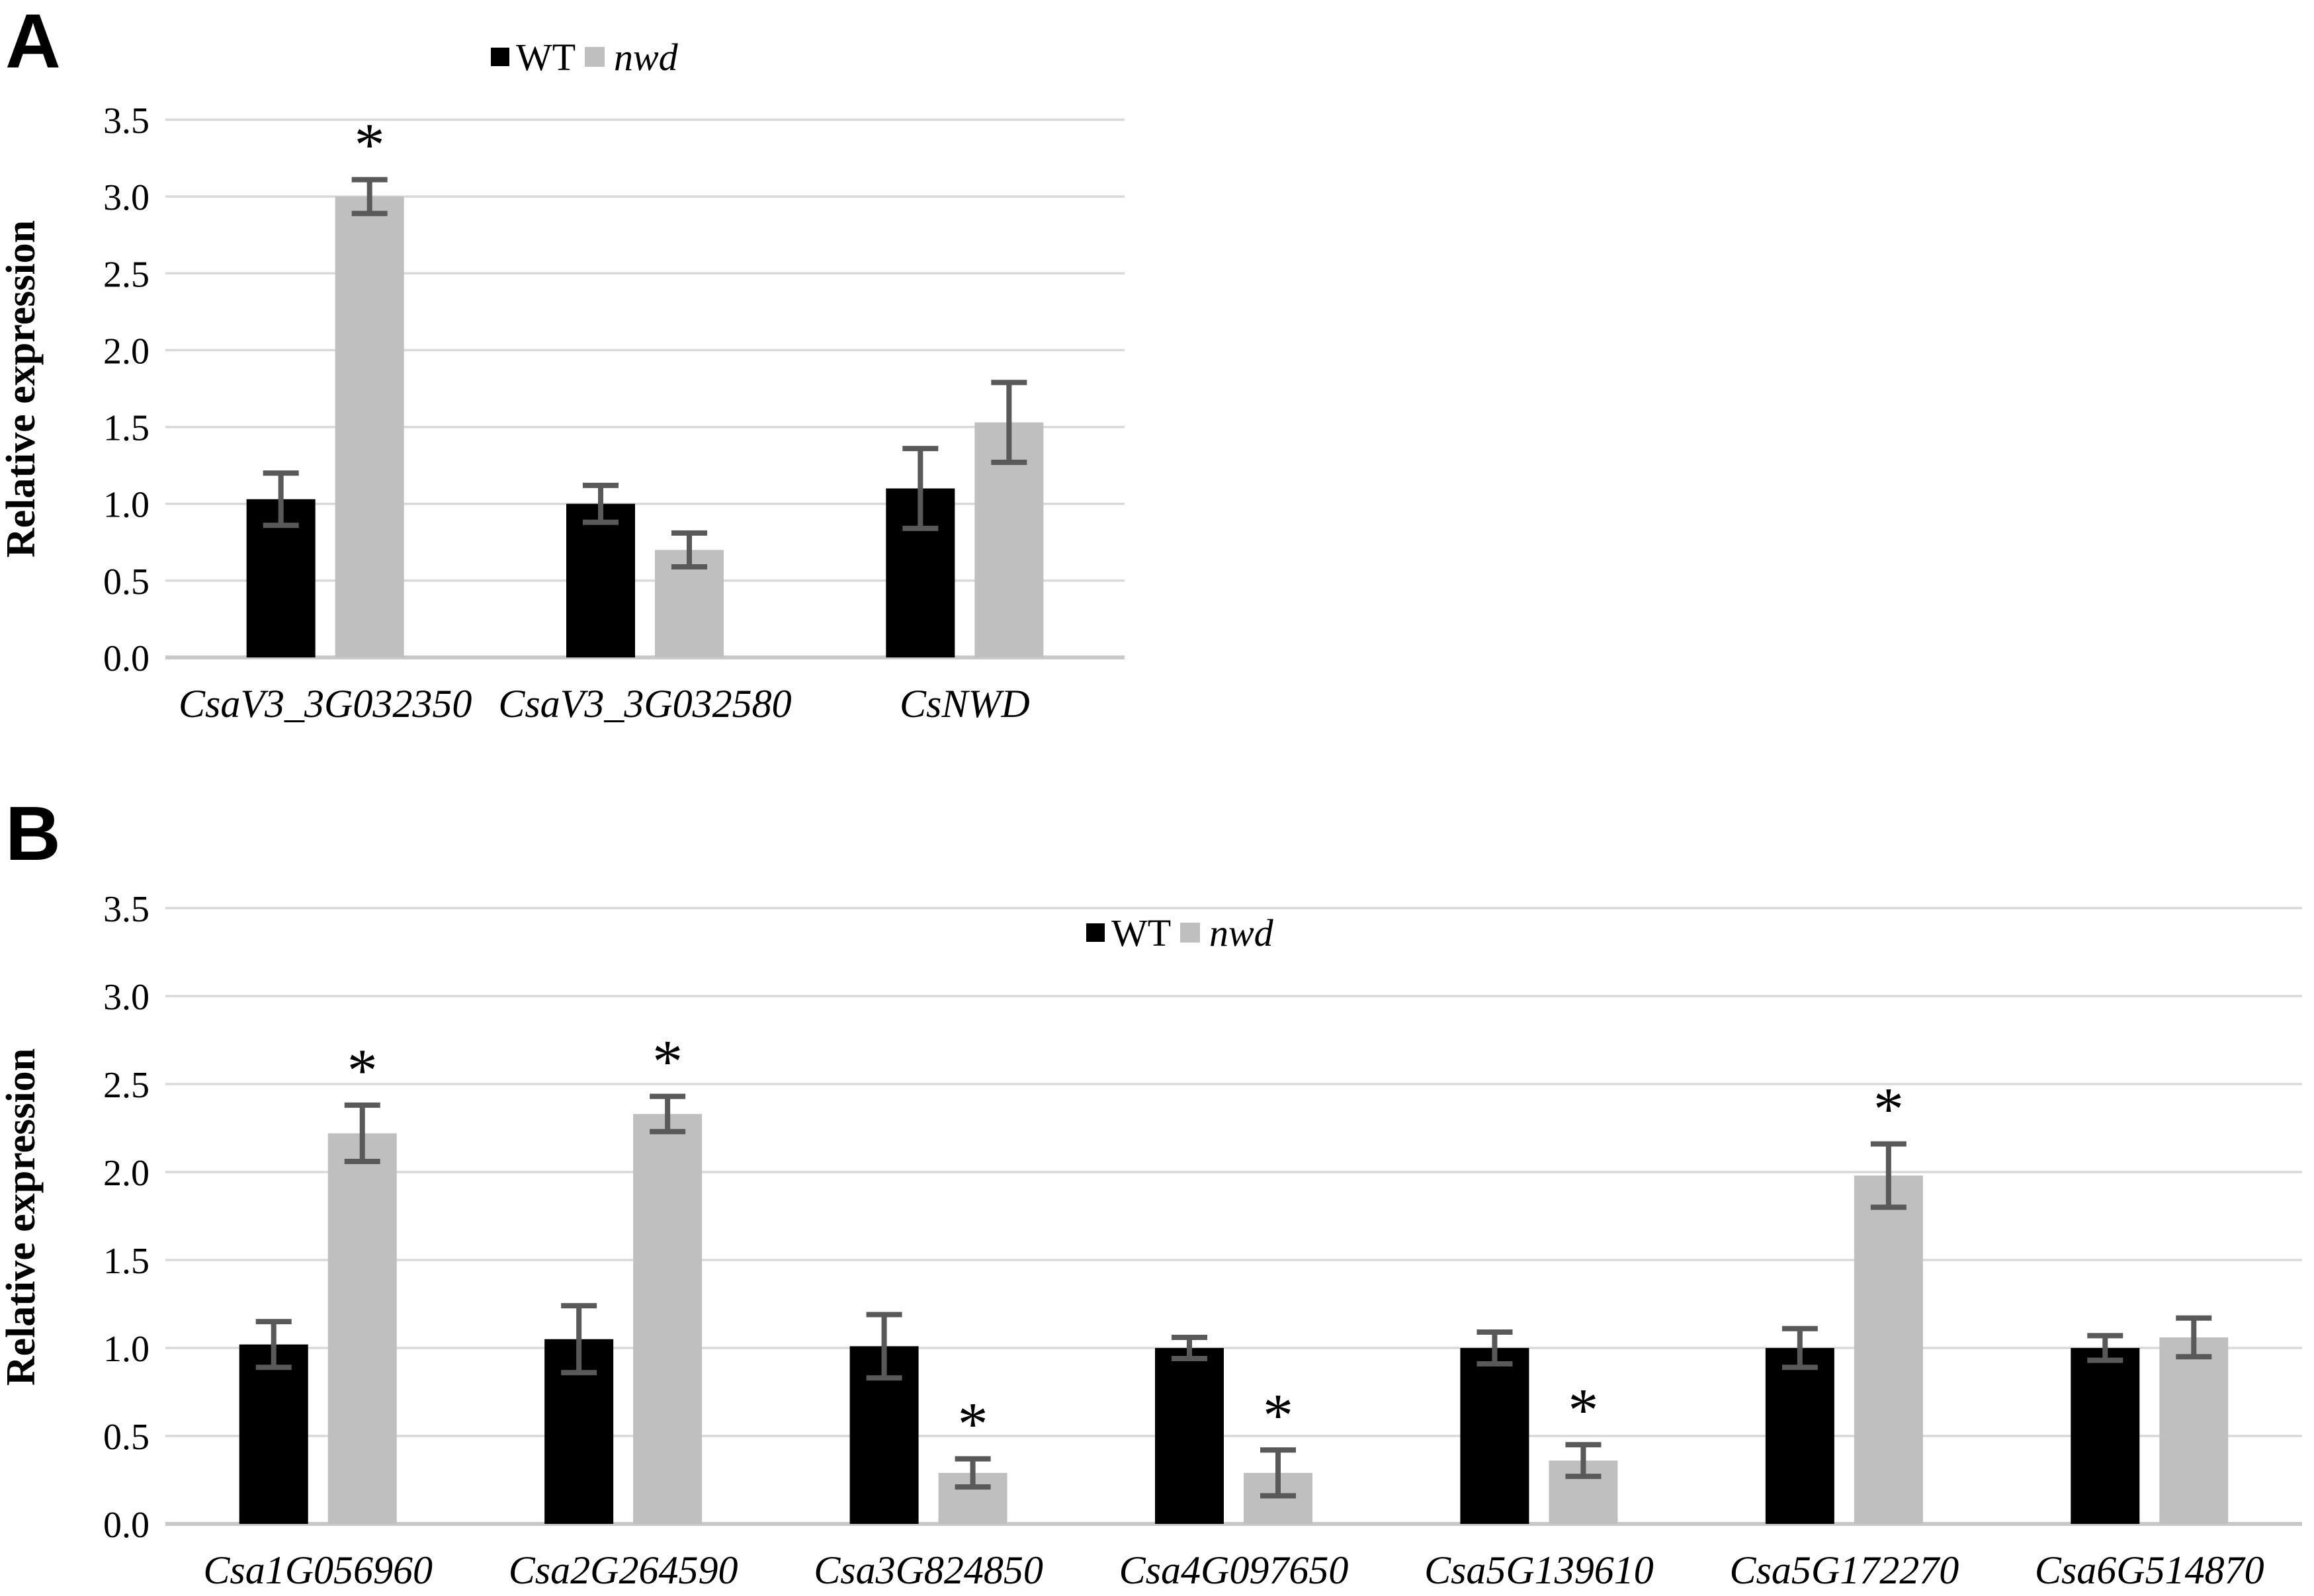 The height and width of the screenshot is (1596, 2314). What do you see at coordinates (33, 42) in the screenshot?
I see `panel-letter-a: A` at bounding box center [33, 42].